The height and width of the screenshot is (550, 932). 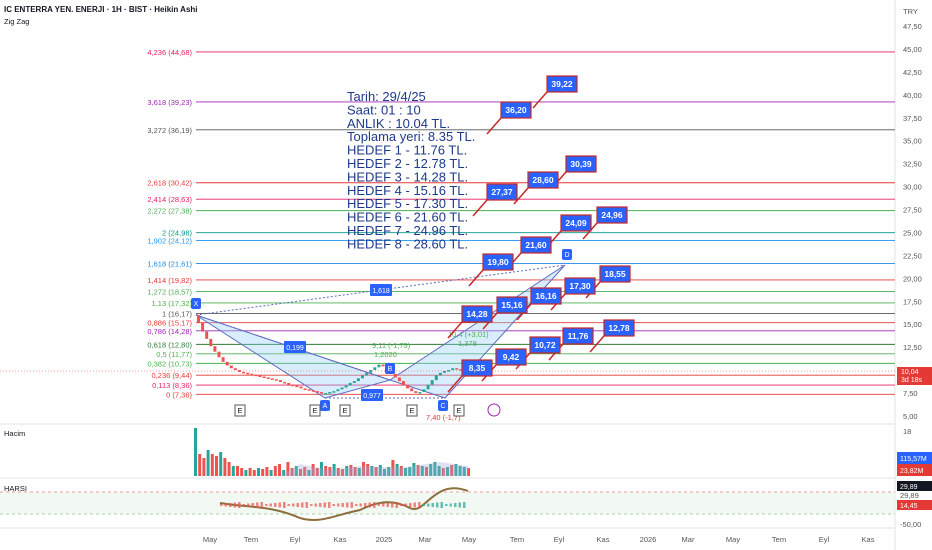 I want to click on target-value: 19,80, so click(x=498, y=262).